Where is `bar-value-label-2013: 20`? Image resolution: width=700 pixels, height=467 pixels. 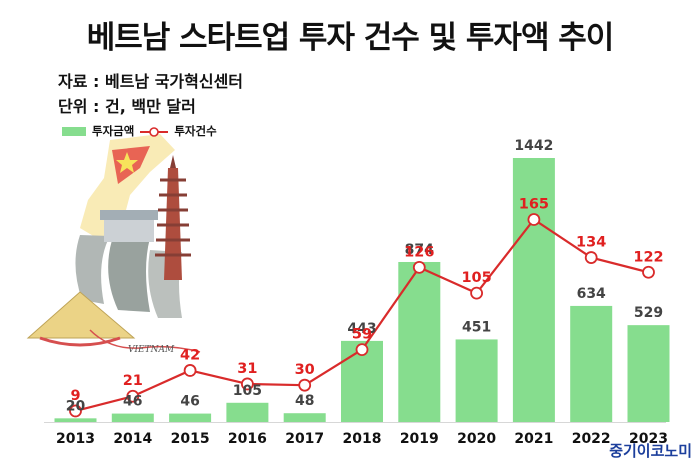
bar-value-label-2013: 20 is located at coordinates (76, 406).